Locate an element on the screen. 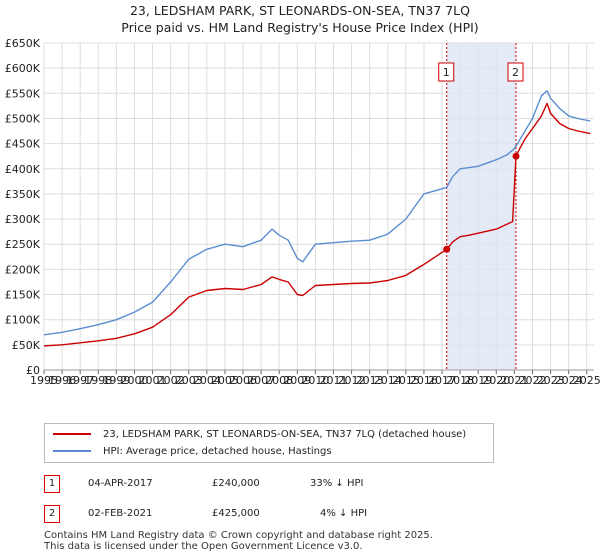 This screenshot has width=600, height=560. x-tick-label: 2021 is located at coordinates (514, 380).